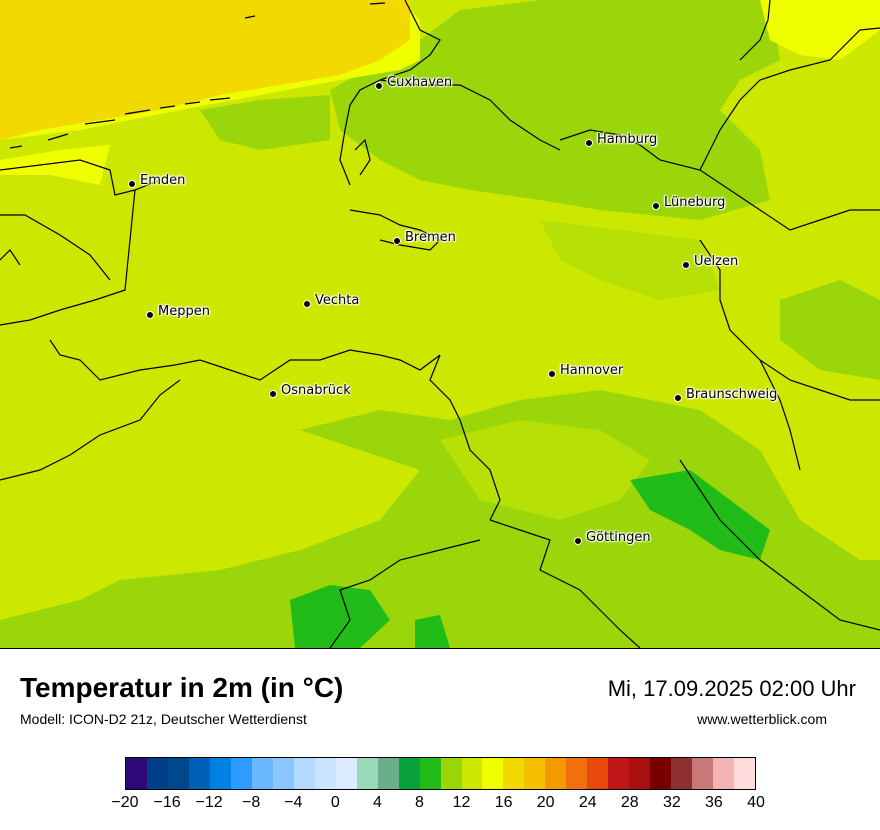  Describe the element at coordinates (587, 802) in the screenshot. I see `color-scale-tick-label: 24` at that location.